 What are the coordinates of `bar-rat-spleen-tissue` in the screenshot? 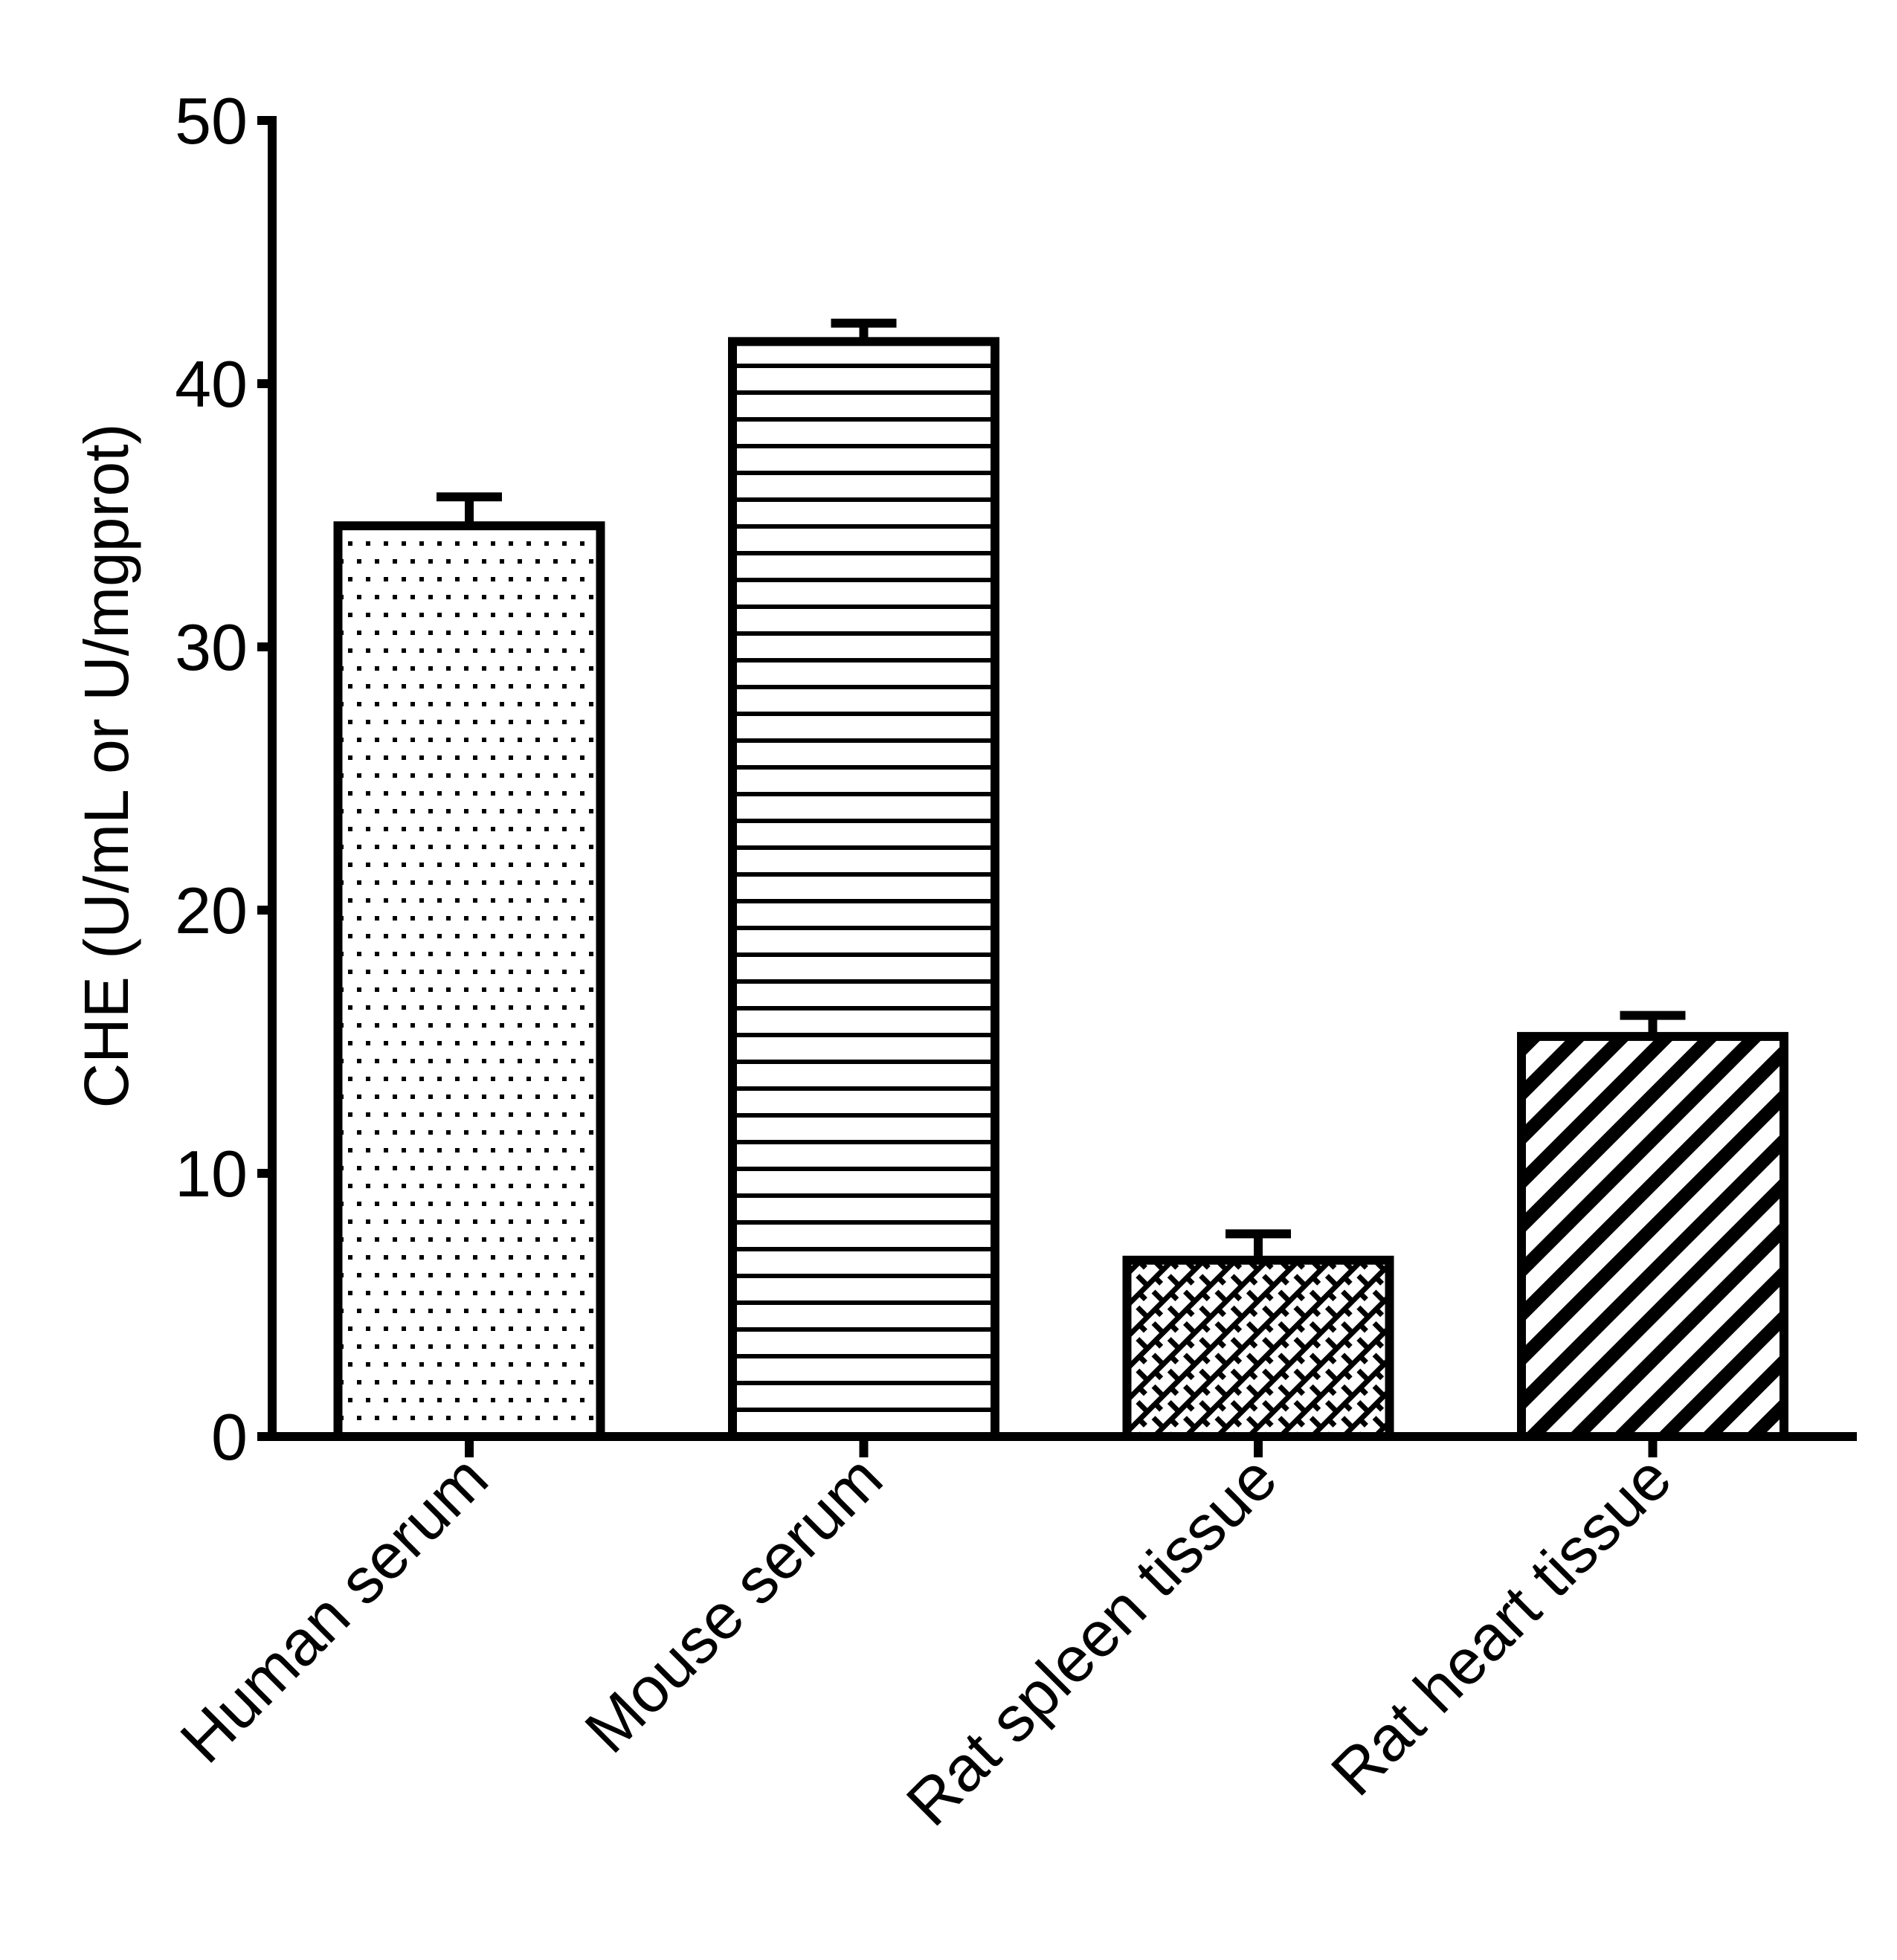 It's located at (1258, 1335).